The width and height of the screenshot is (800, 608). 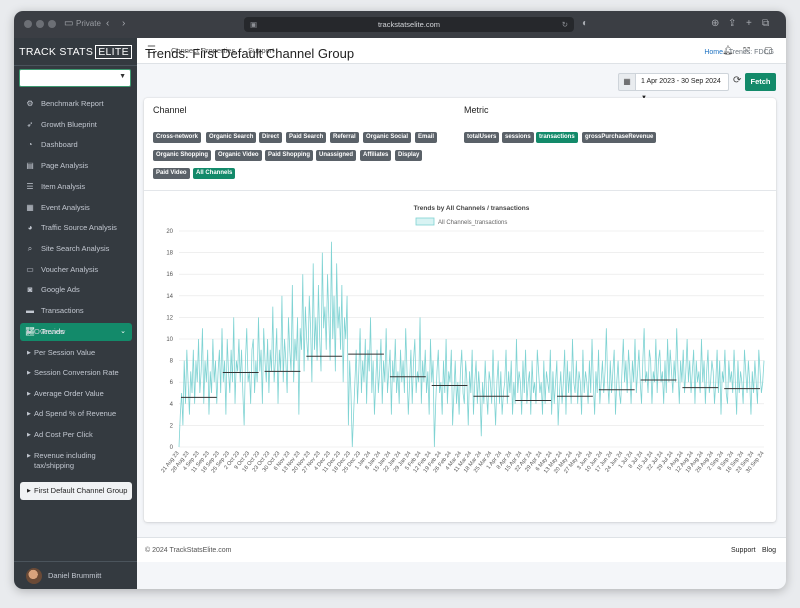 I want to click on menu-toggle-icon: ☰, so click(x=151, y=50).